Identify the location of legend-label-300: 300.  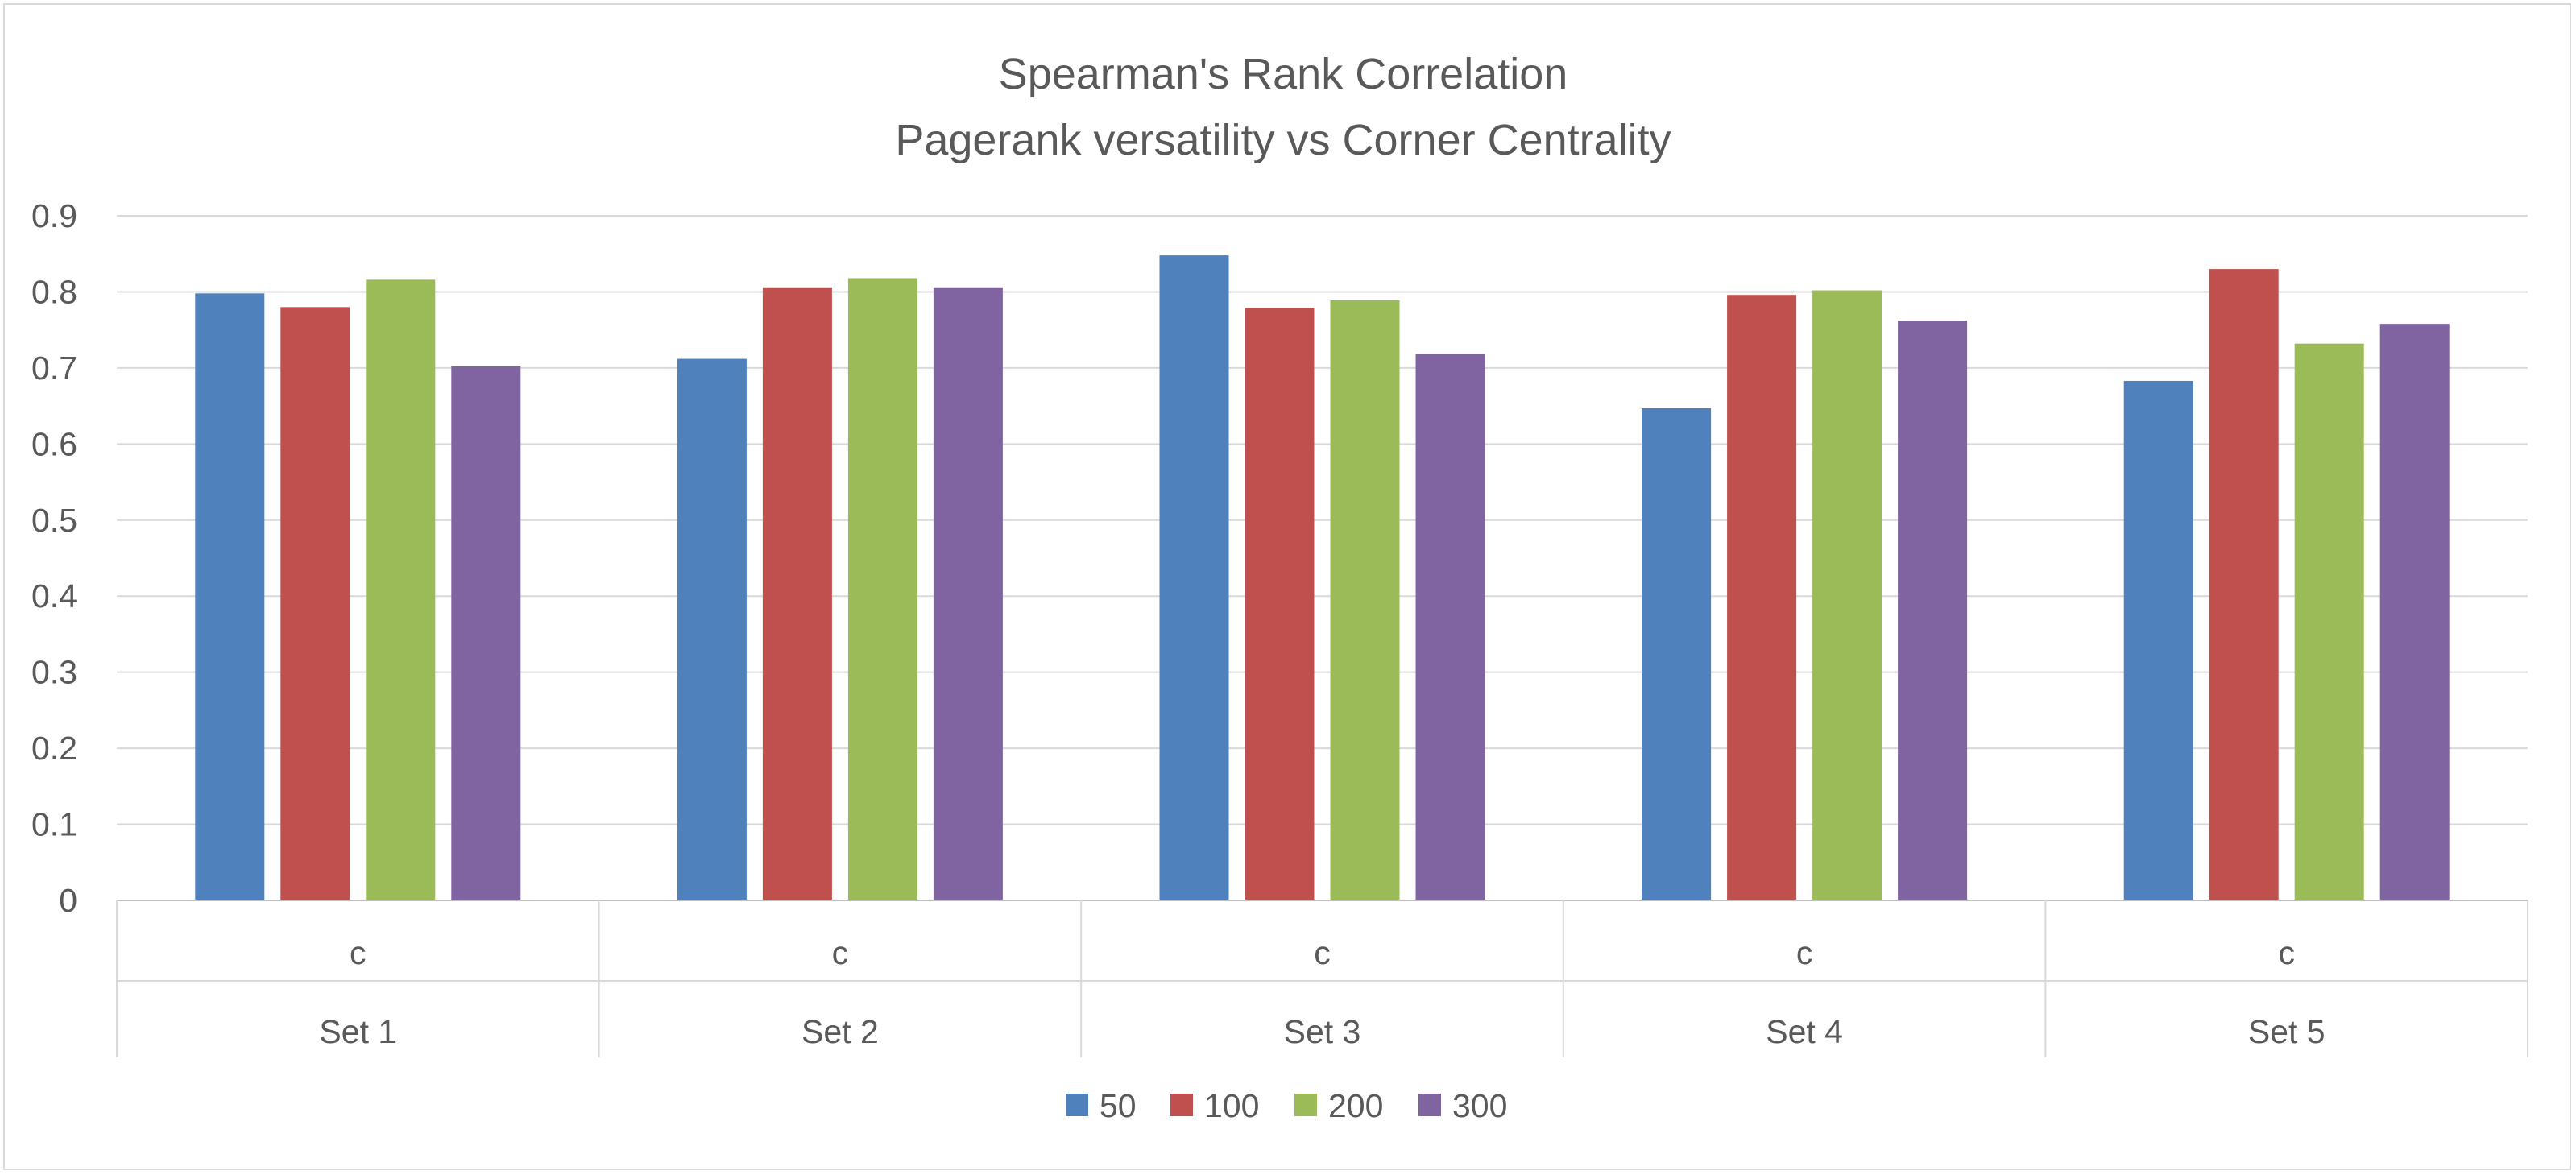
(1479, 1105).